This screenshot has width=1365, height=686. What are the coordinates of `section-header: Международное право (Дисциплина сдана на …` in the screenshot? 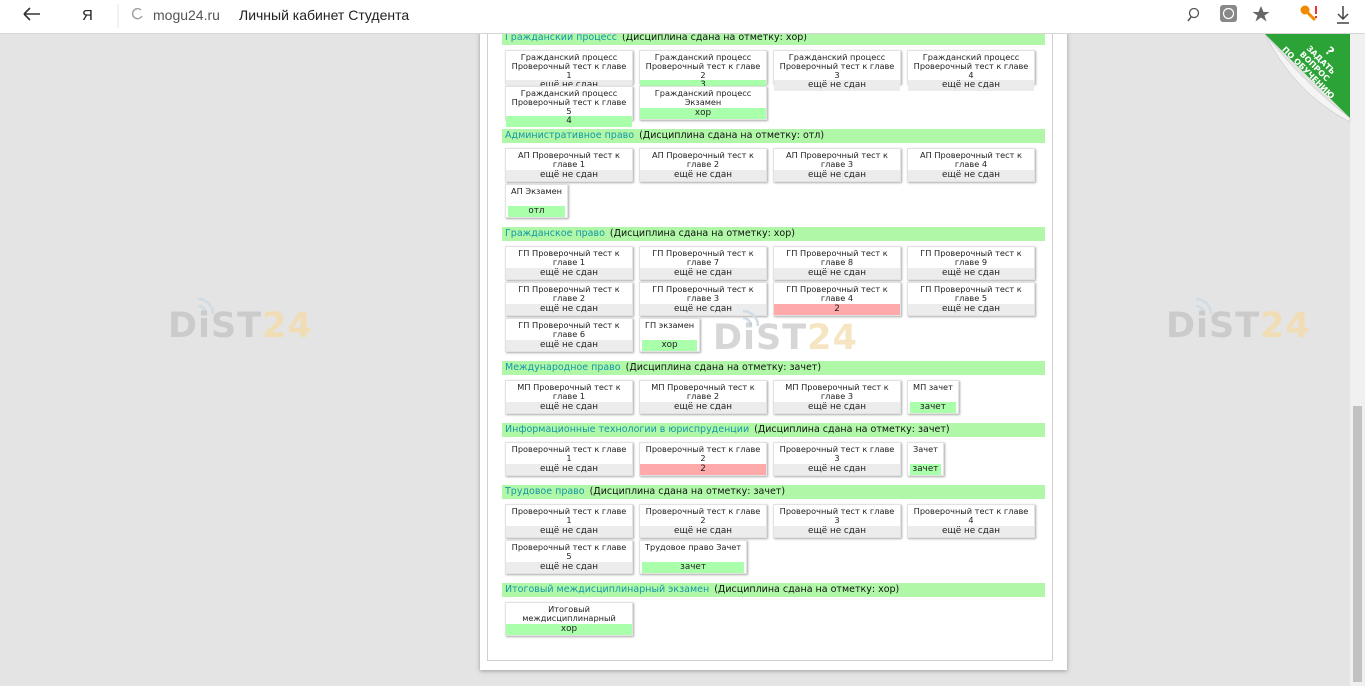 It's located at (773, 368).